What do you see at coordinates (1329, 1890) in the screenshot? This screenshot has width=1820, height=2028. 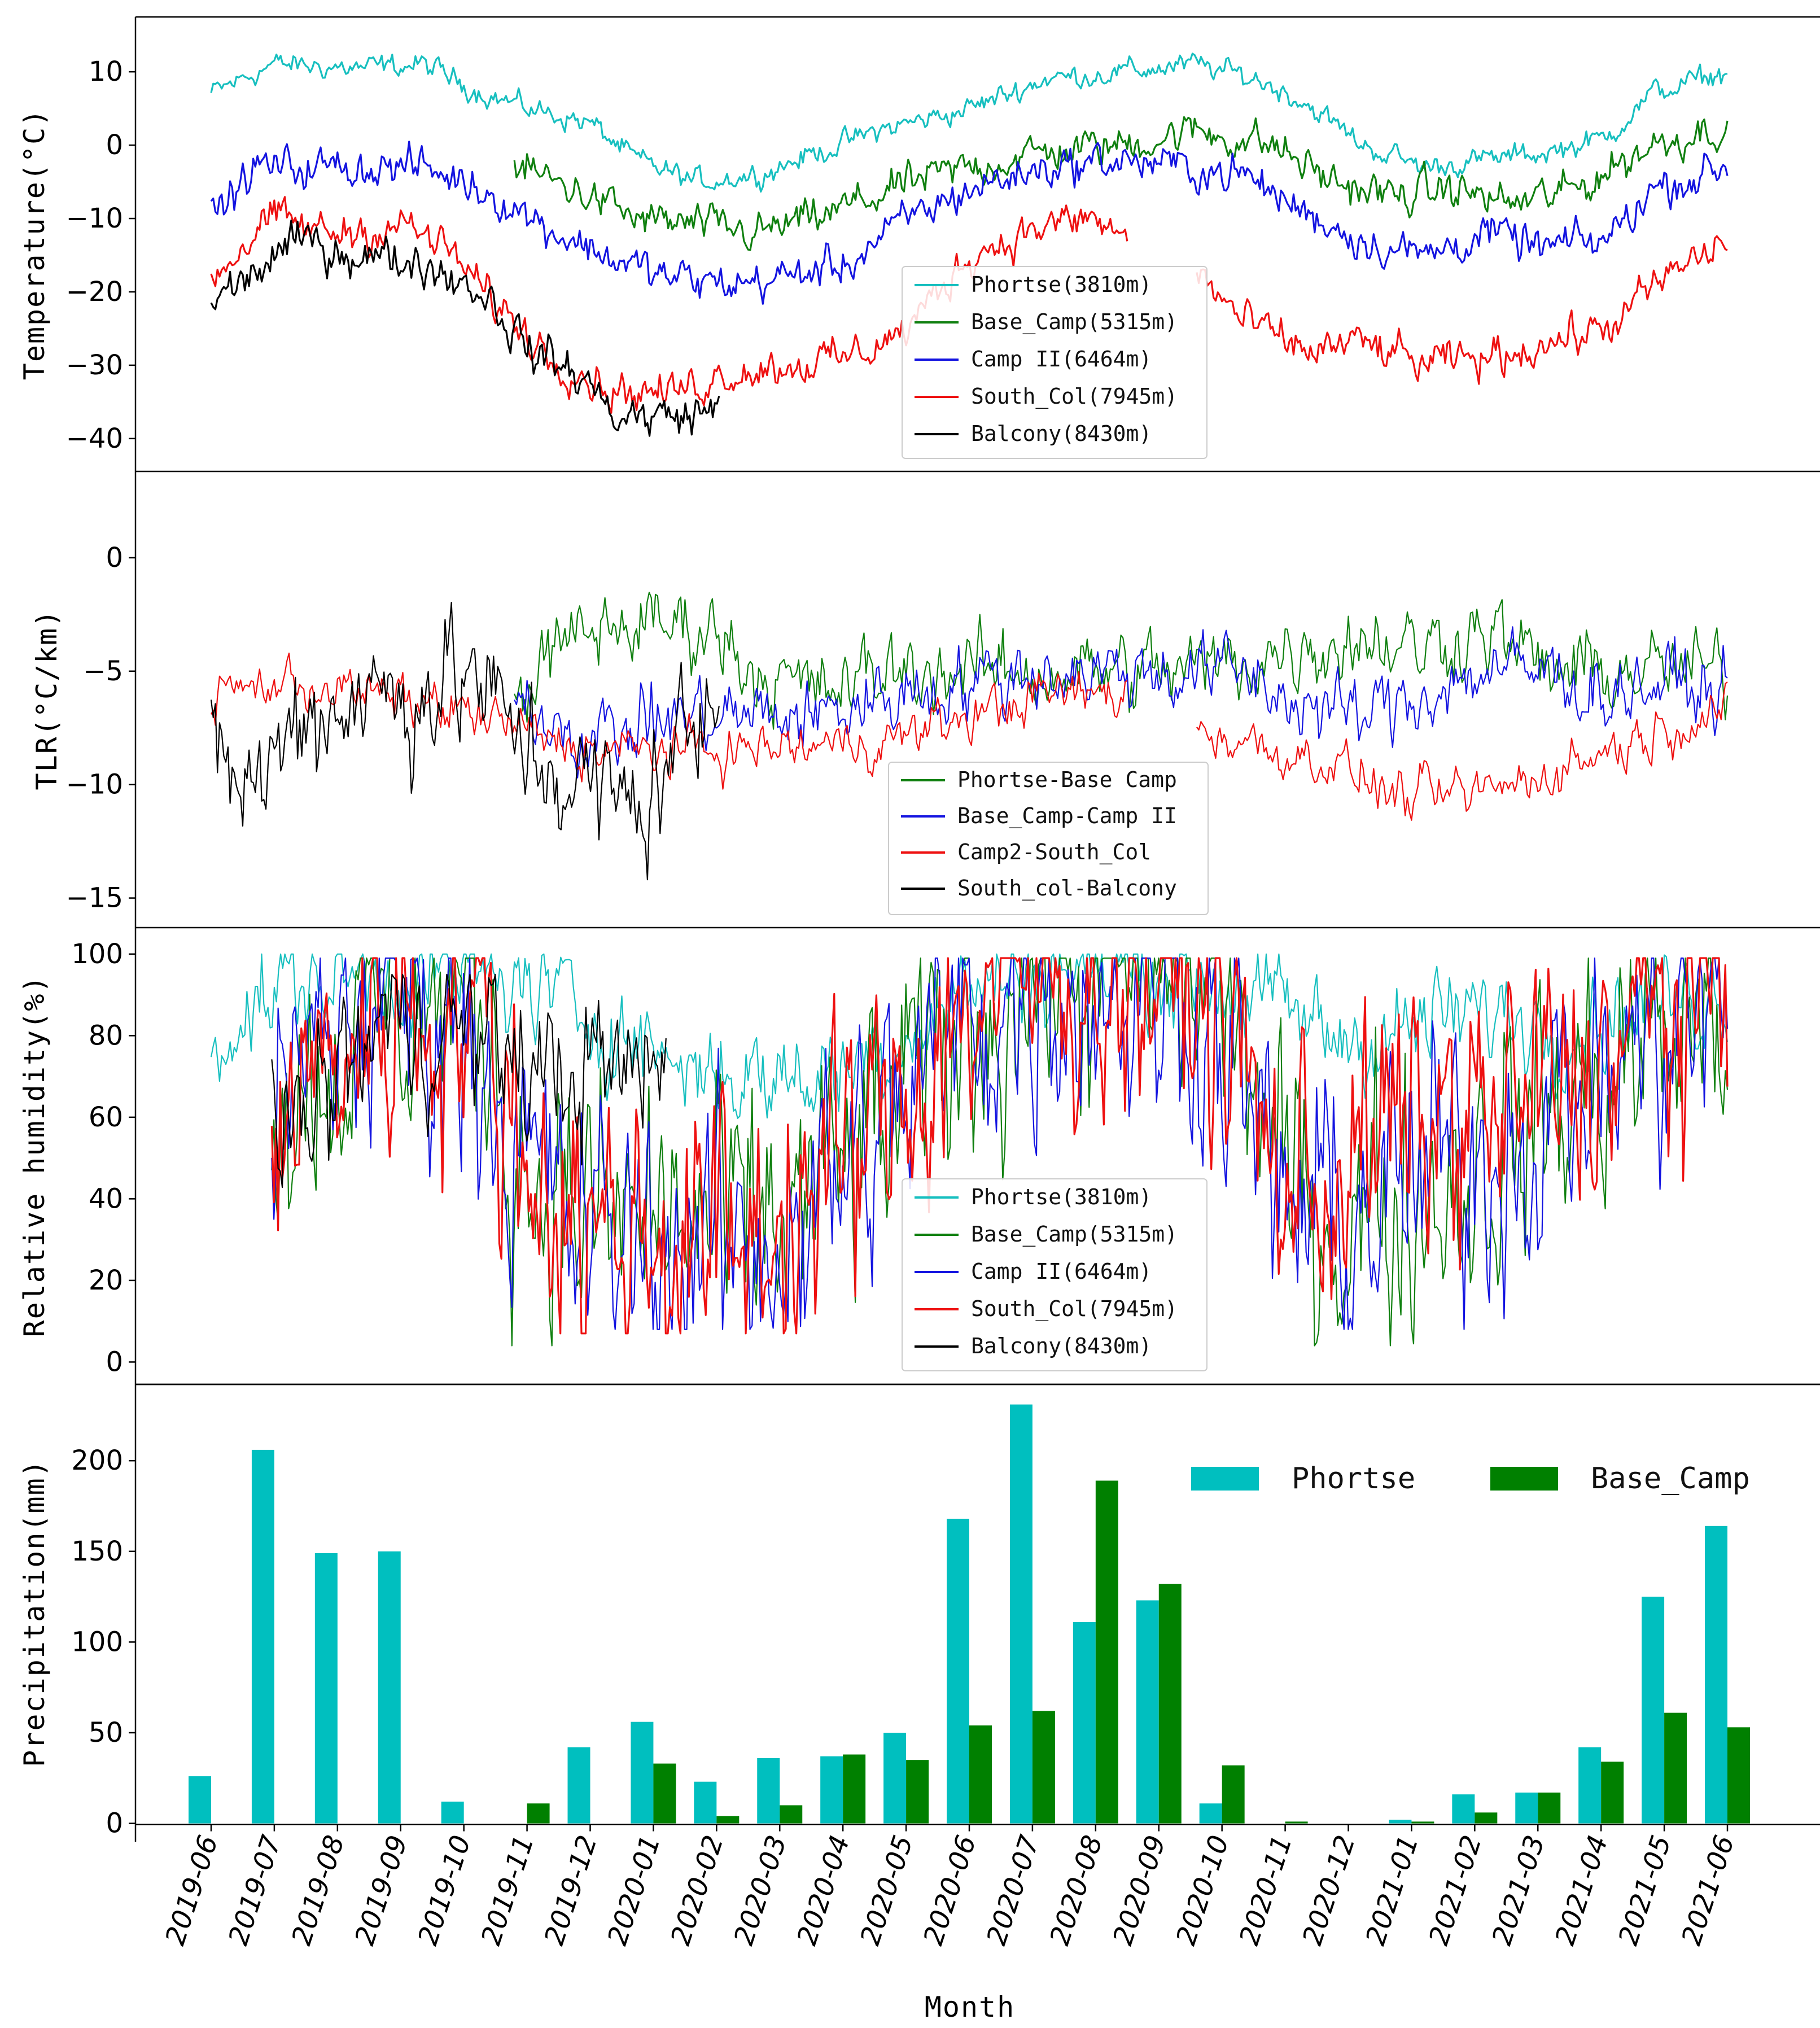 I see `x-tick-label: 2020-12` at bounding box center [1329, 1890].